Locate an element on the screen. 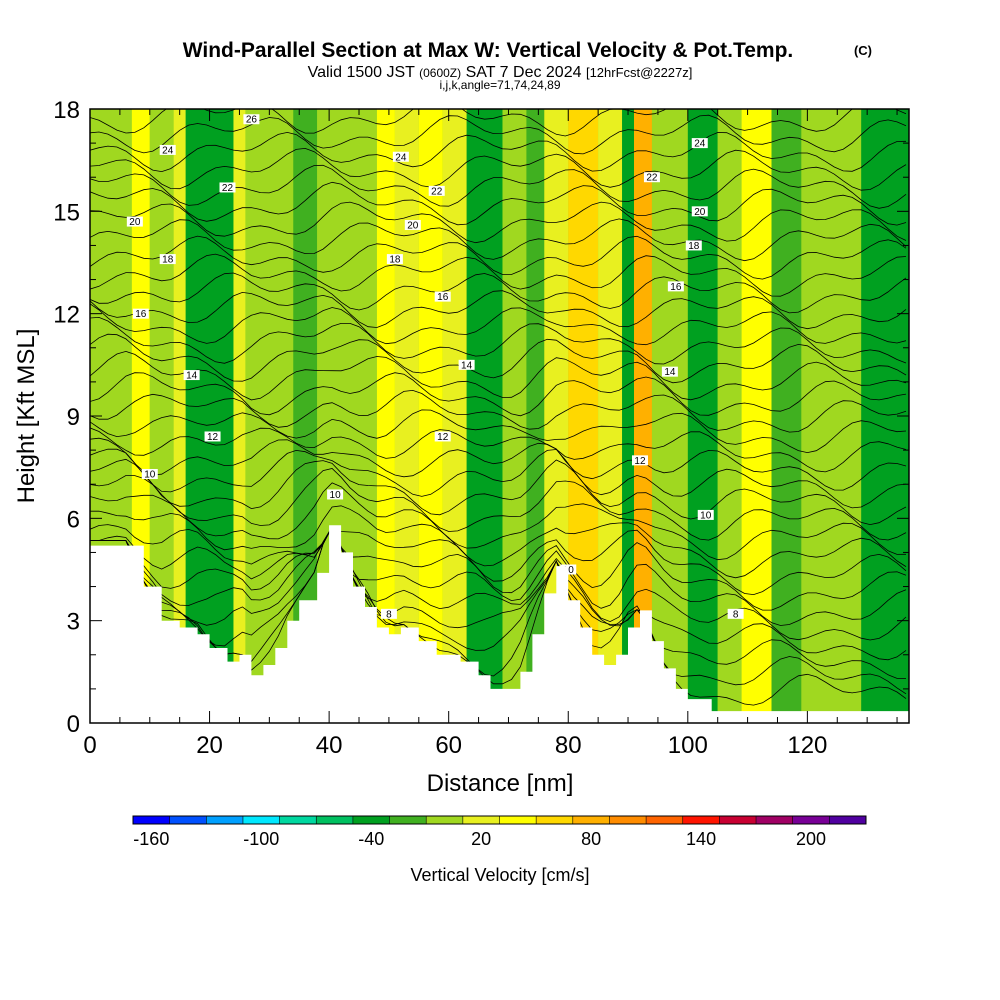  x-tick-label: 80 is located at coordinates (568, 745).